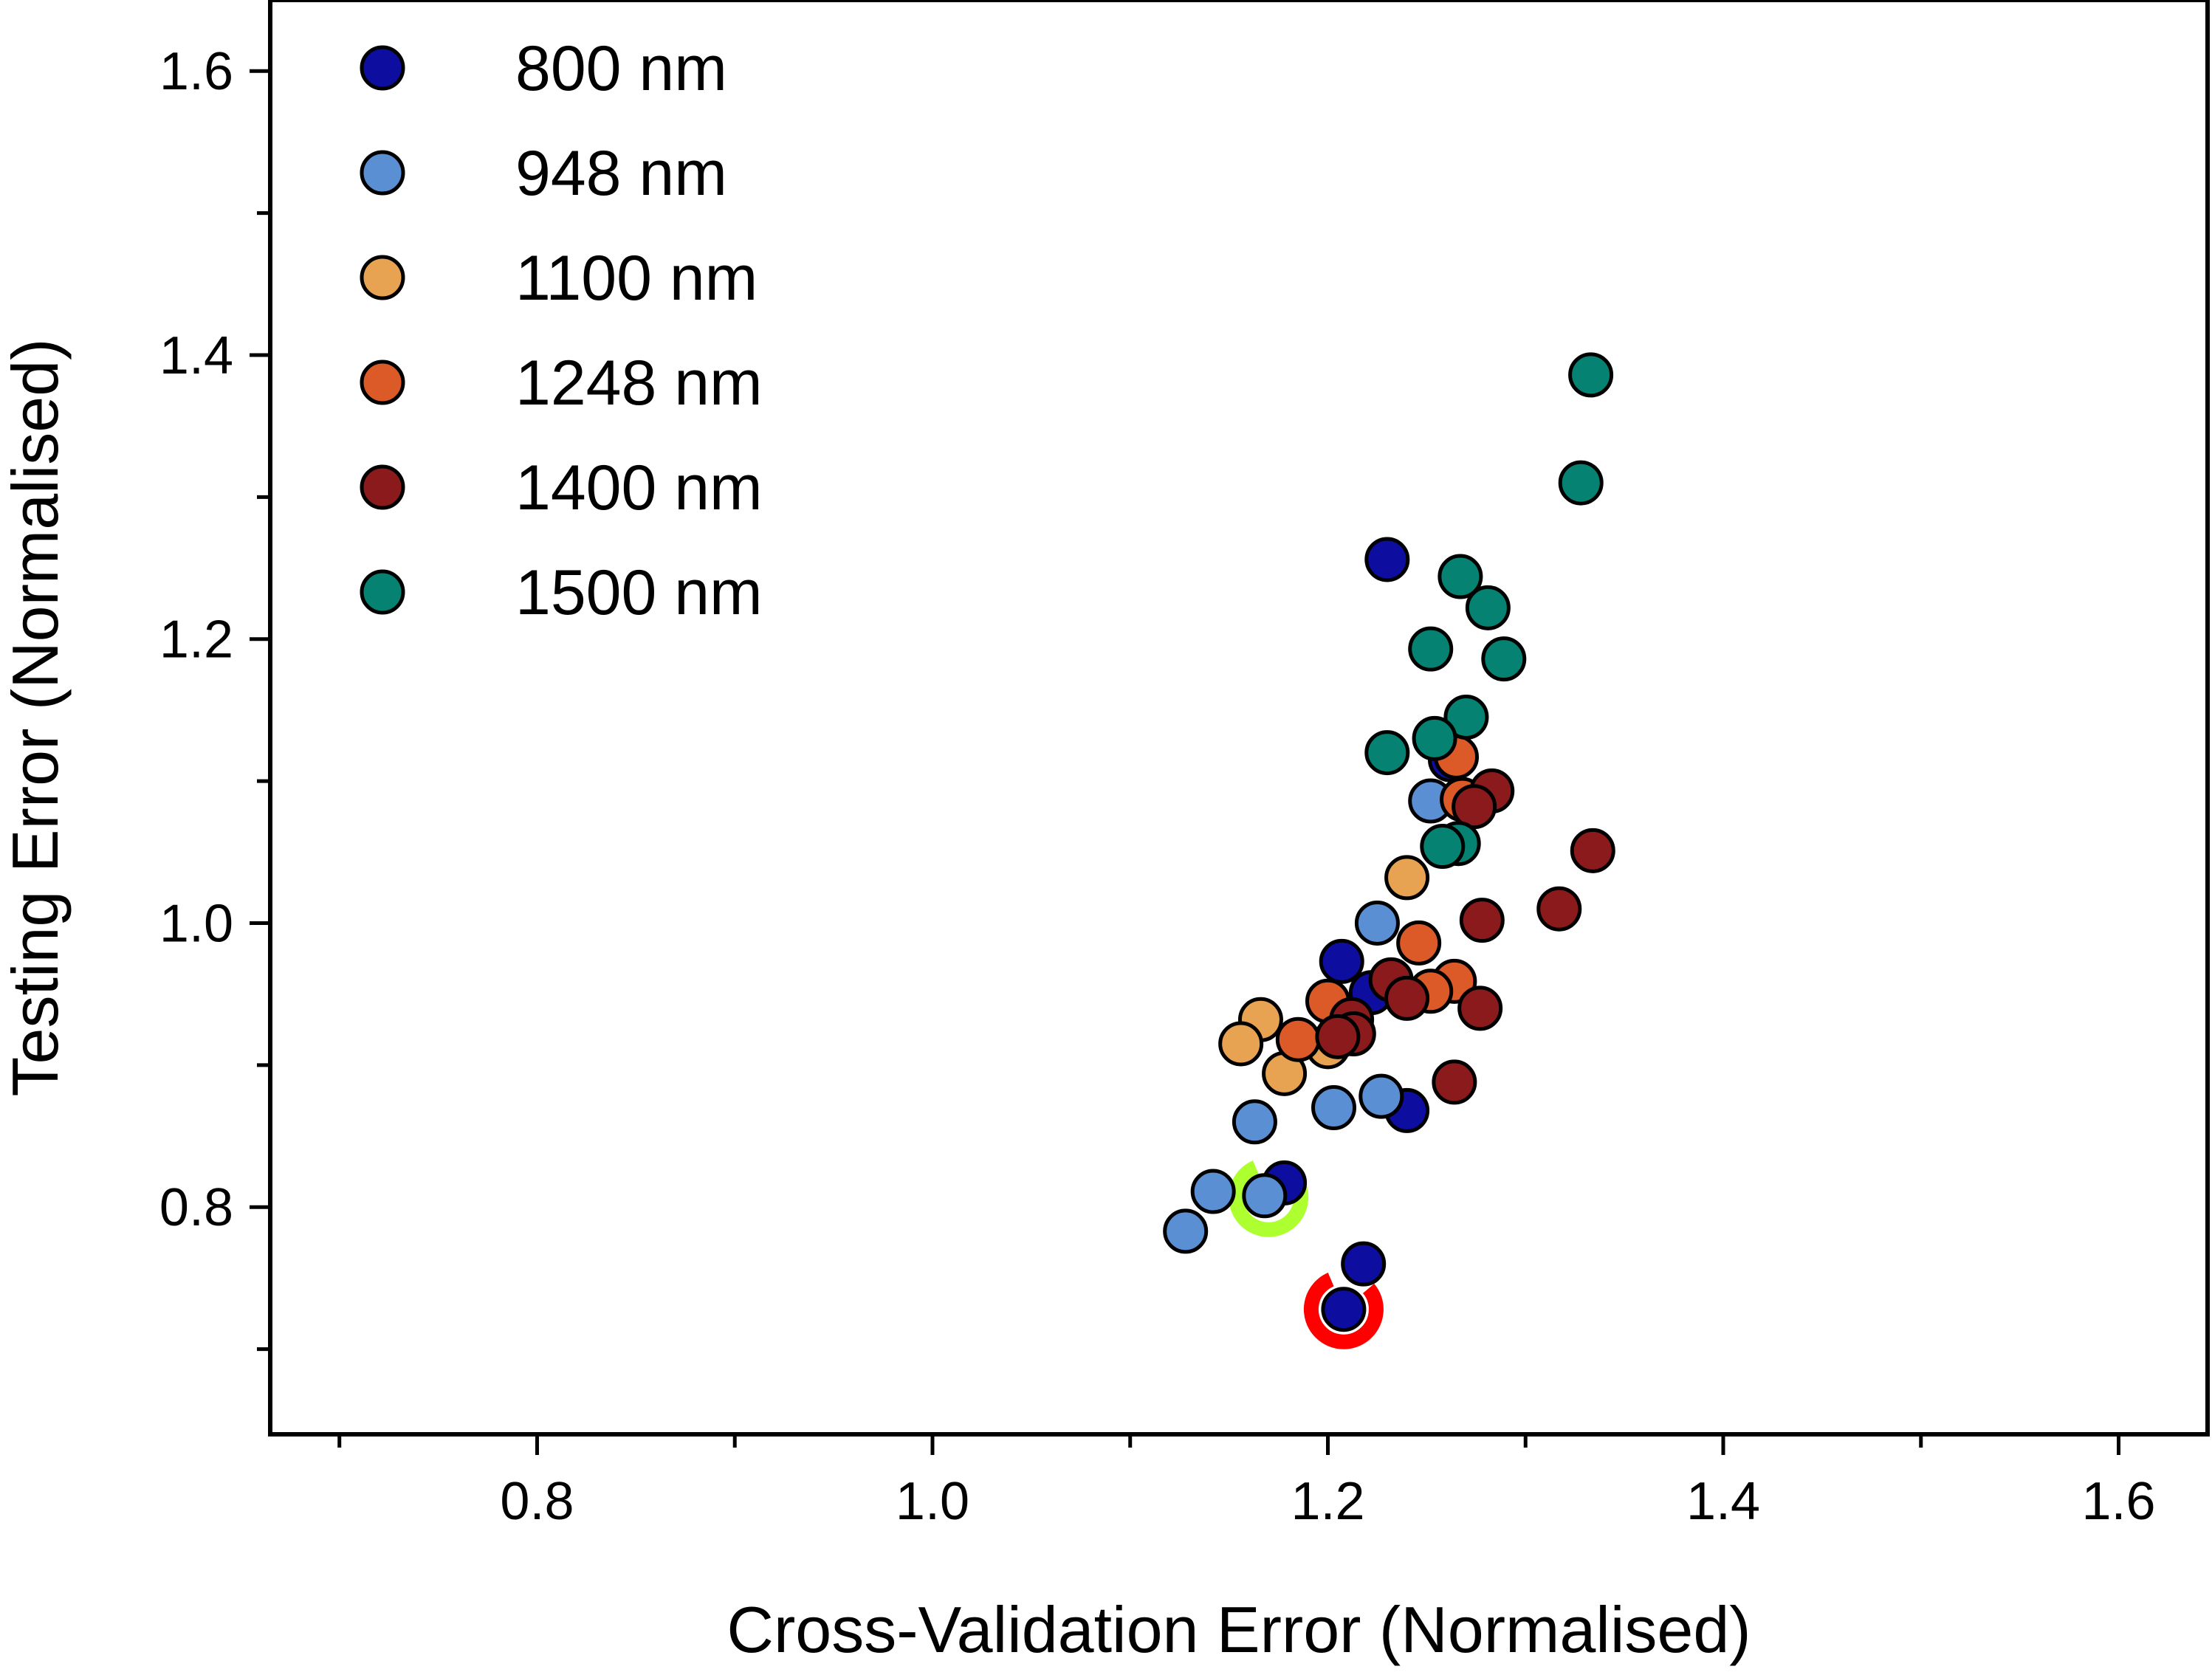  I want to click on legend-label: 1400 nm, so click(639, 488).